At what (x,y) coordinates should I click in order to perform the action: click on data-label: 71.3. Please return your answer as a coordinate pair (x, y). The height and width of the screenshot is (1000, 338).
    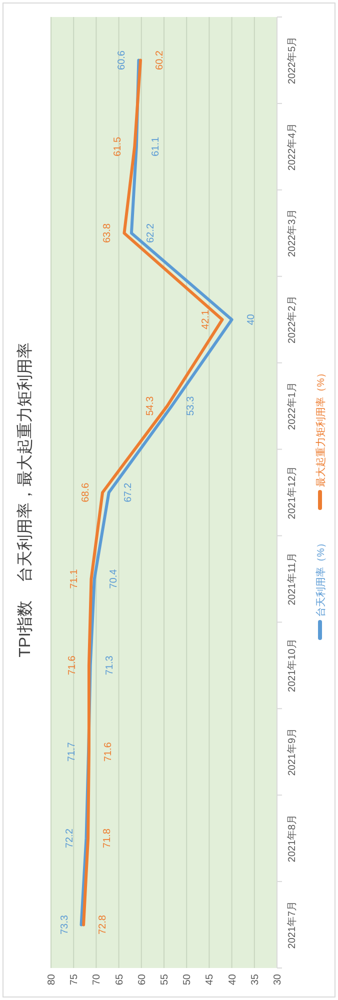
    Looking at the image, I should click on (110, 665).